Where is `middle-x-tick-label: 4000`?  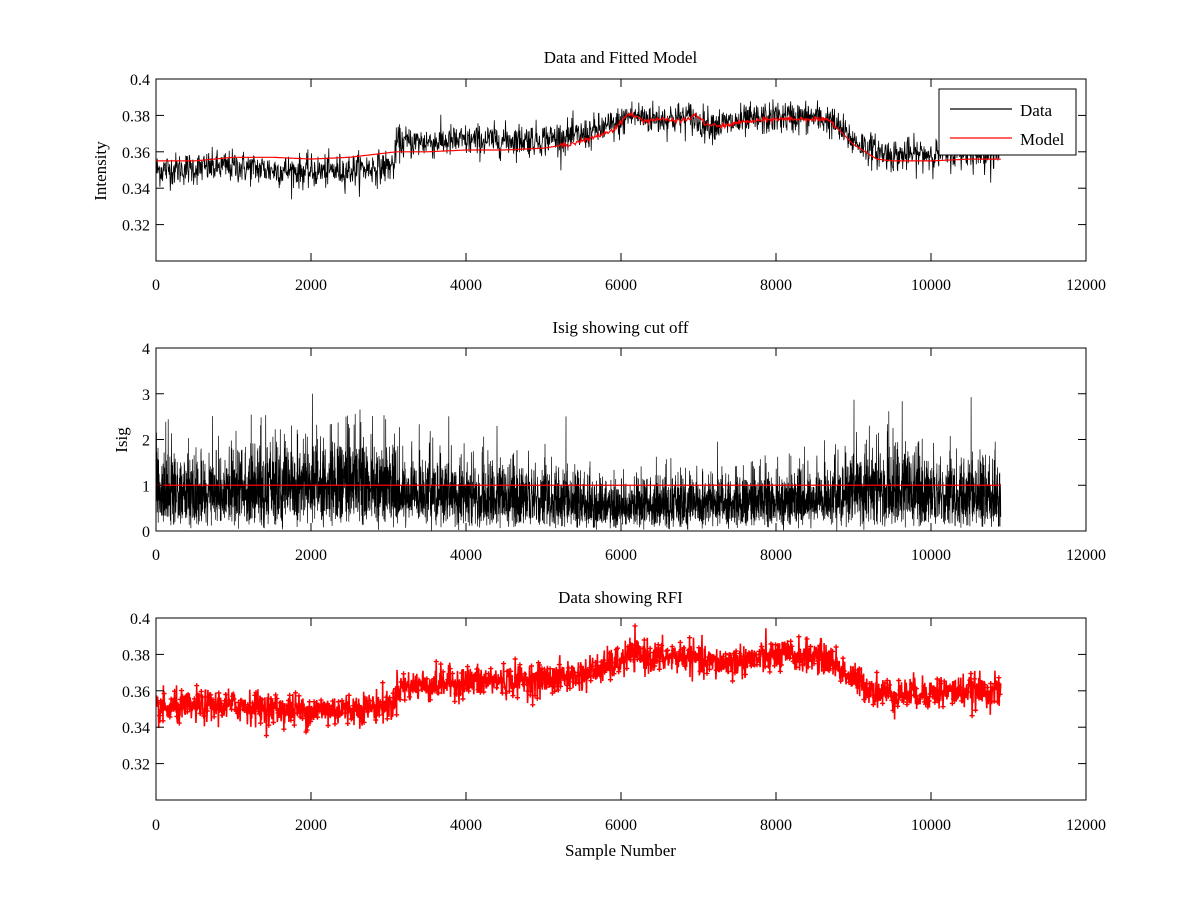
middle-x-tick-label: 4000 is located at coordinates (466, 555).